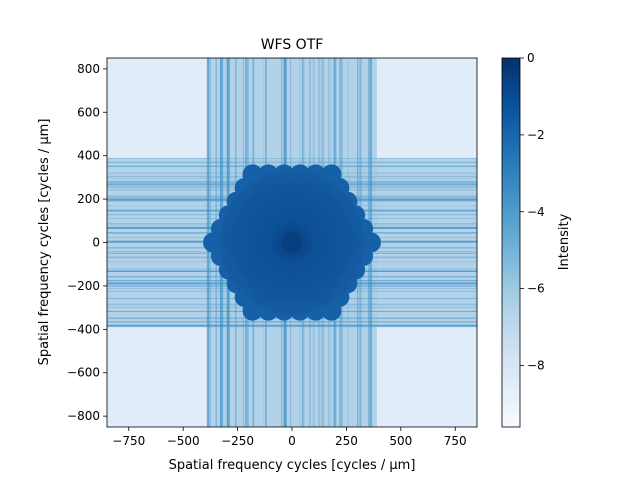  Describe the element at coordinates (96, 243) in the screenshot. I see `y-tick-label: 0` at that location.